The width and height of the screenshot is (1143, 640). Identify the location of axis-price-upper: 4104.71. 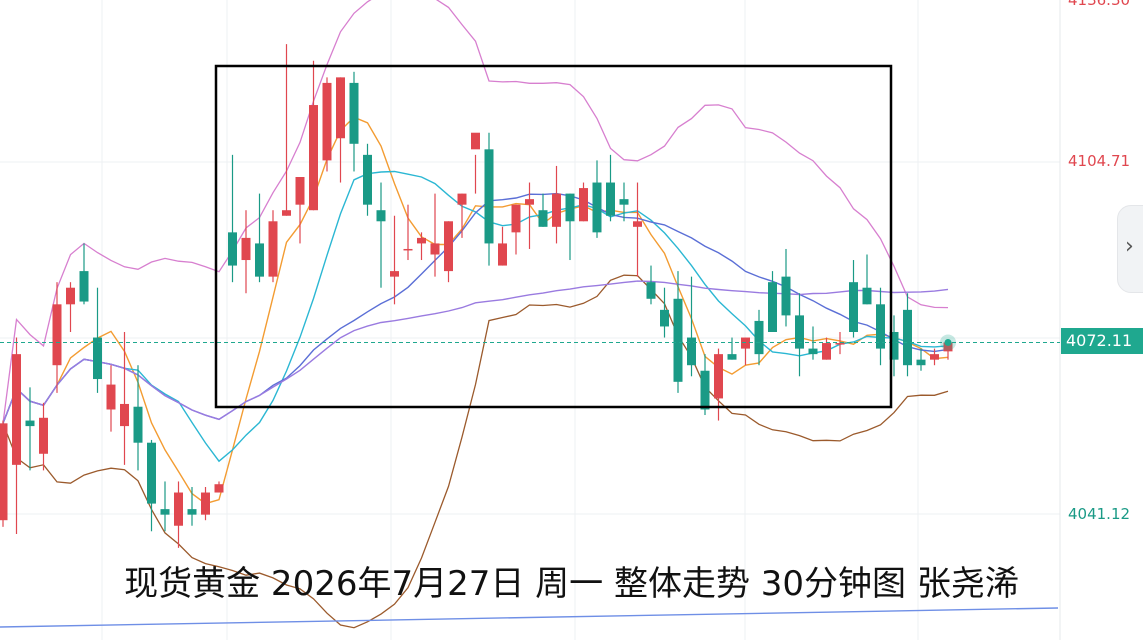
(1099, 161).